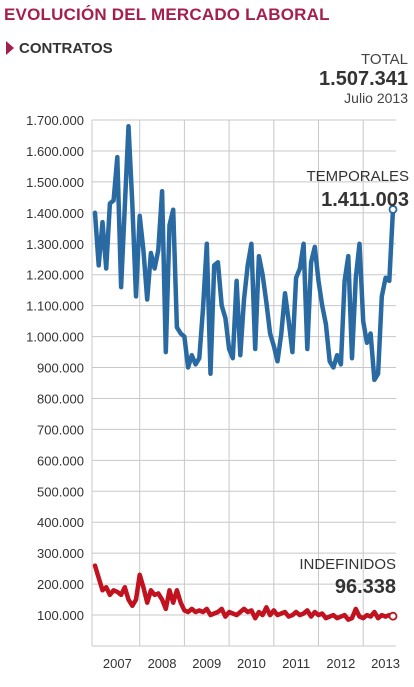 The width and height of the screenshot is (414, 687). Describe the element at coordinates (357, 176) in the screenshot. I see `temporales-label: TEMPORALES` at that location.